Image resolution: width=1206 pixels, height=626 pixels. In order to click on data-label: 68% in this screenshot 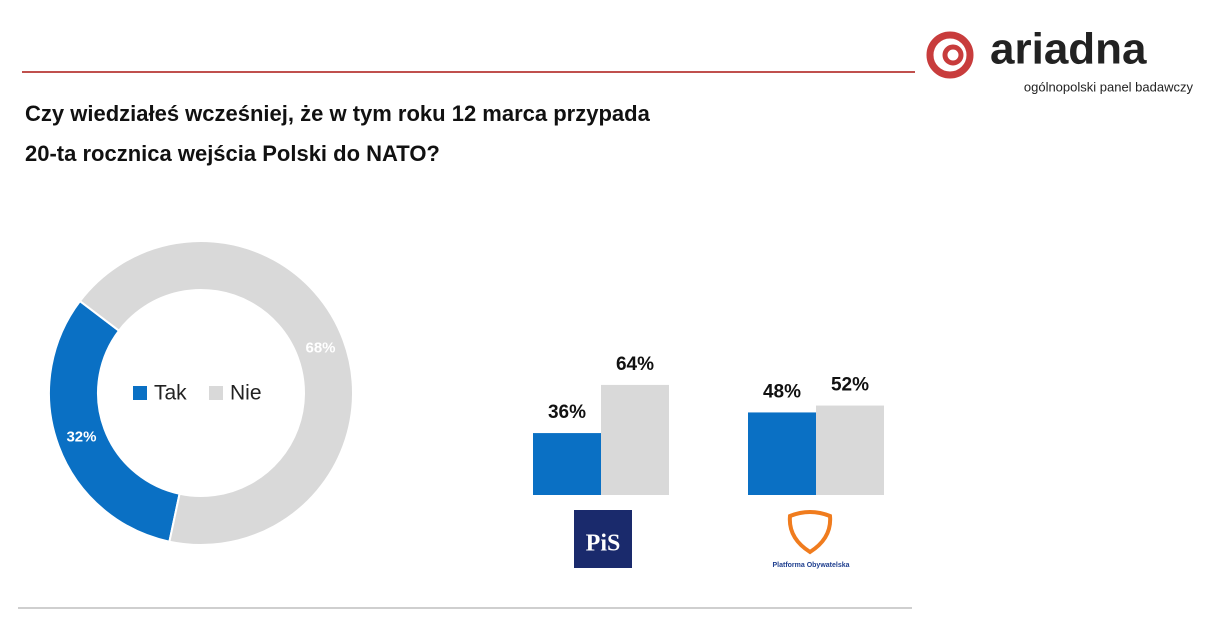, I will do `click(320, 348)`.